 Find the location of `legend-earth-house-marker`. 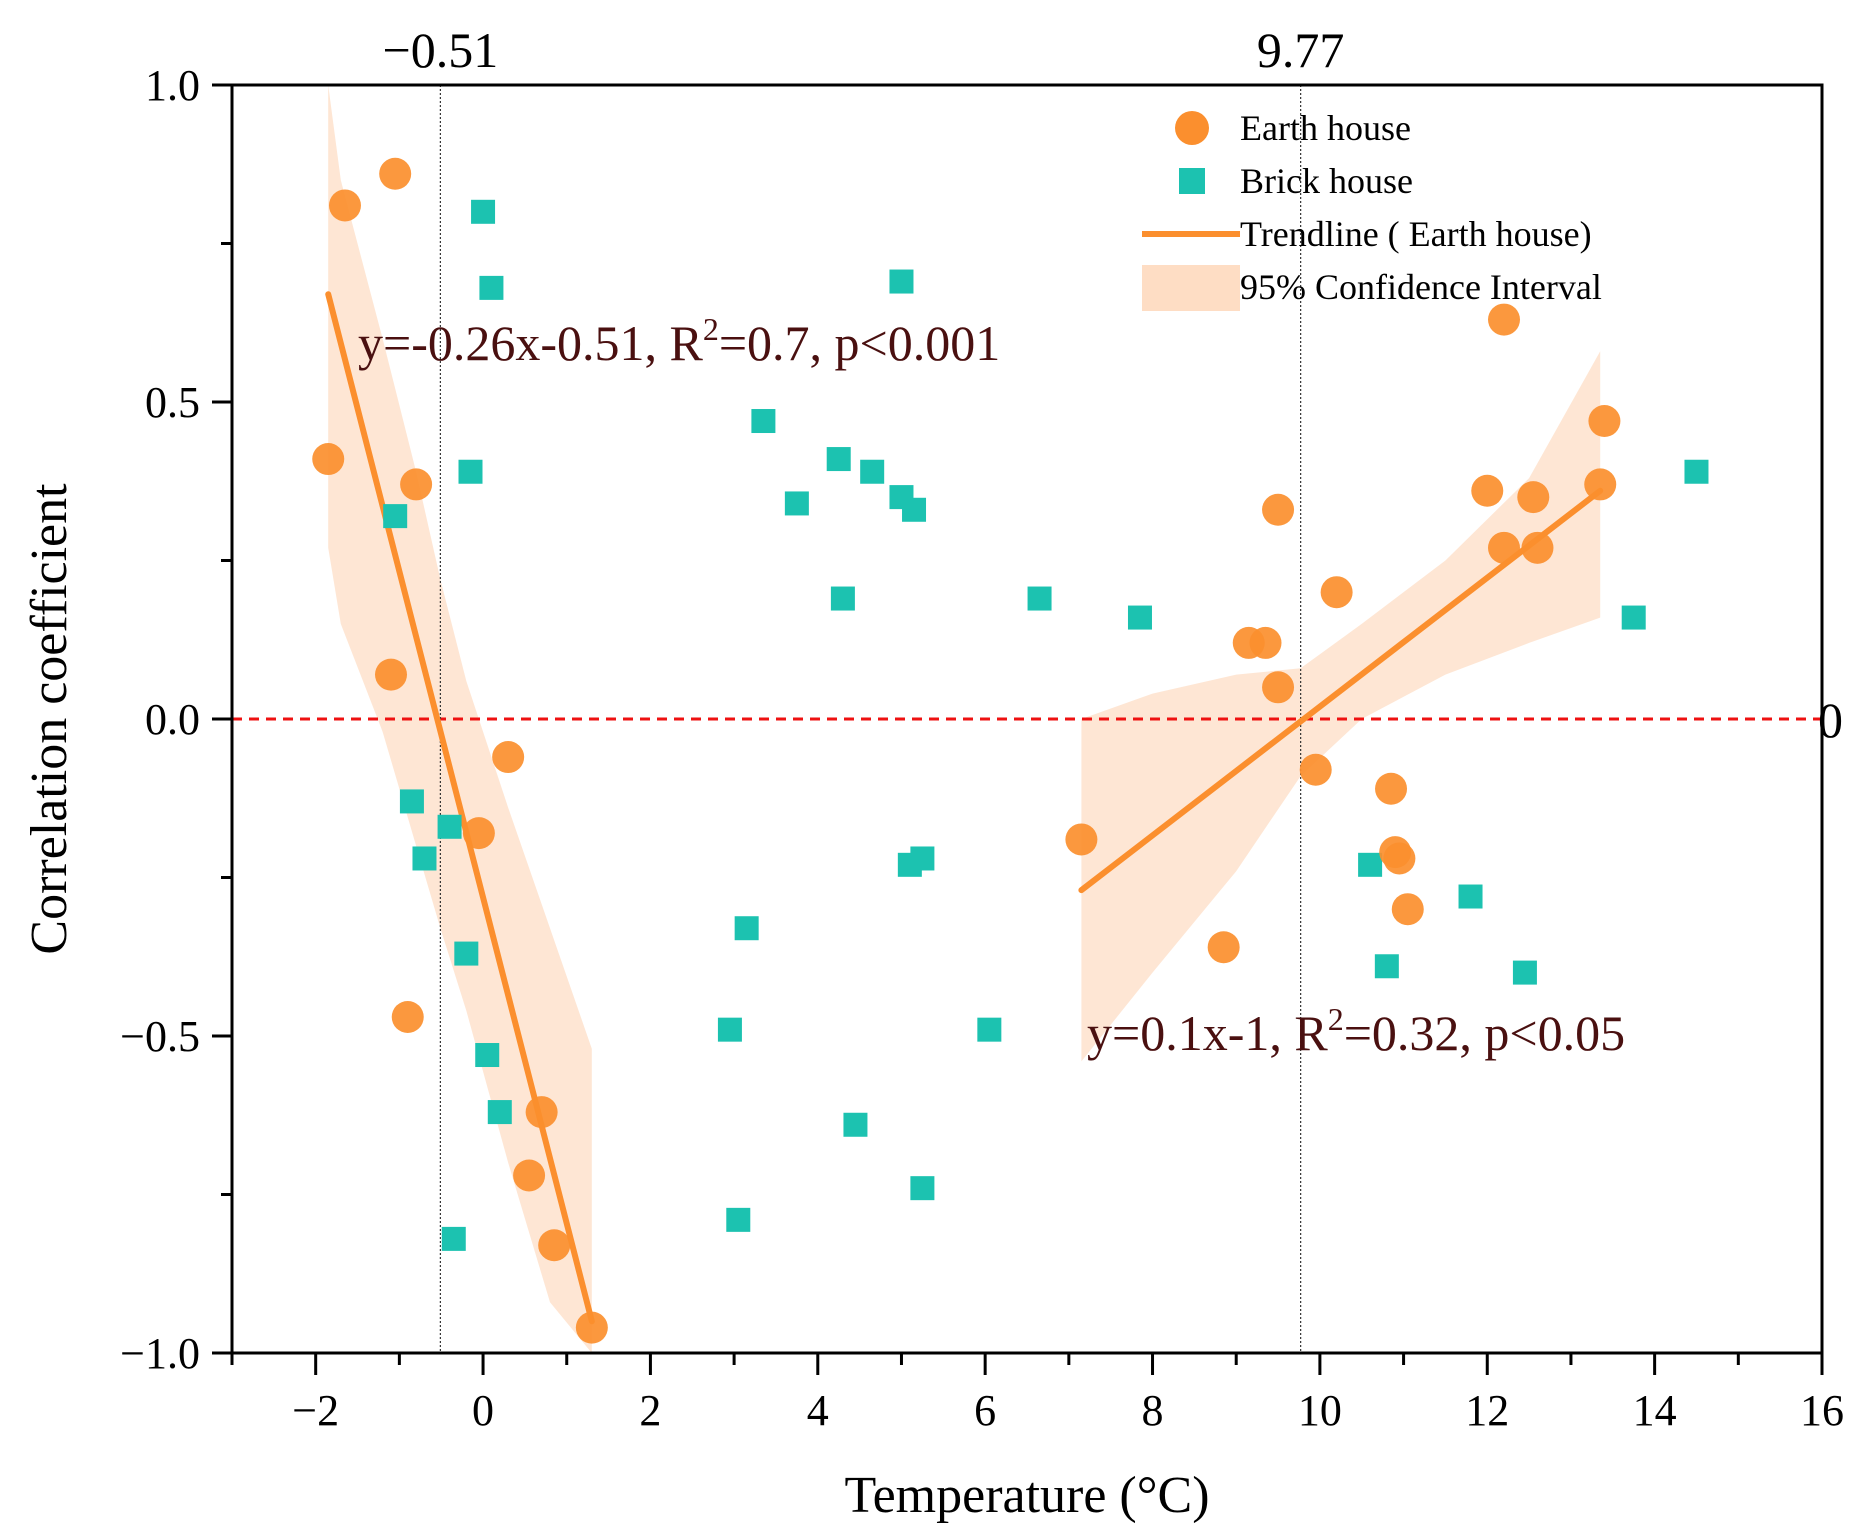

legend-earth-house-marker is located at coordinates (1192, 128).